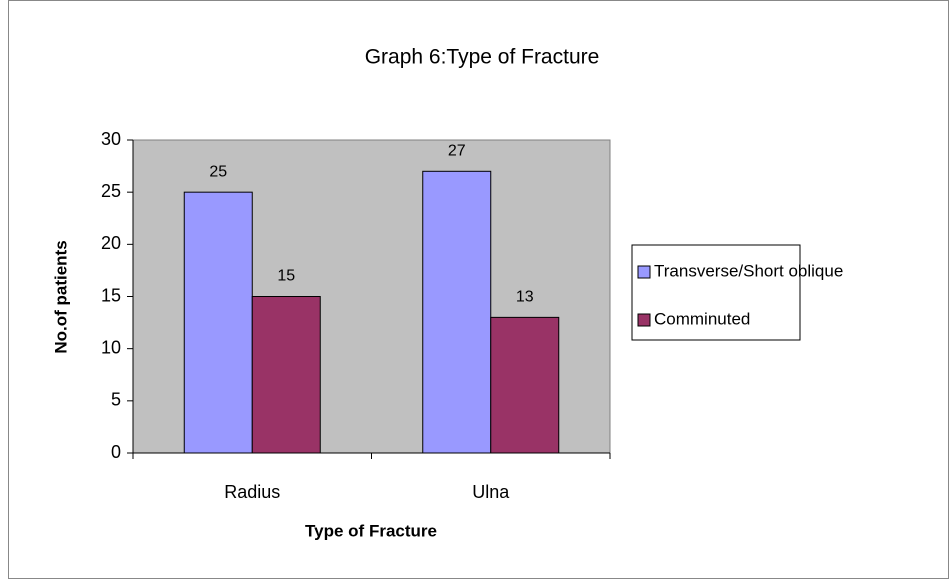  I want to click on legend, so click(716, 292).